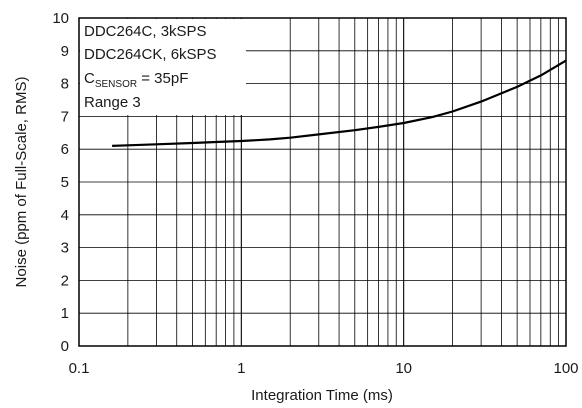  What do you see at coordinates (65, 149) in the screenshot?
I see `y-tick-label: 6` at bounding box center [65, 149].